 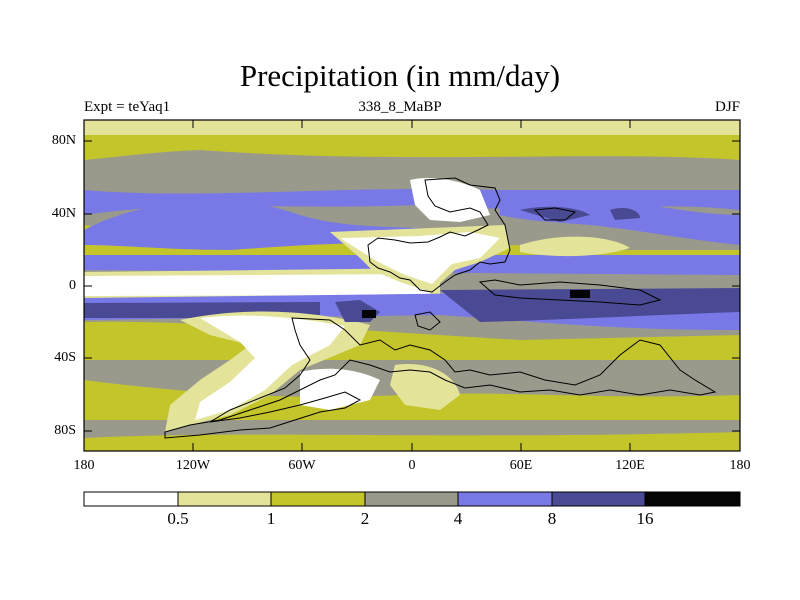 I want to click on colorbar-label-0-5: 0.5, so click(x=178, y=518).